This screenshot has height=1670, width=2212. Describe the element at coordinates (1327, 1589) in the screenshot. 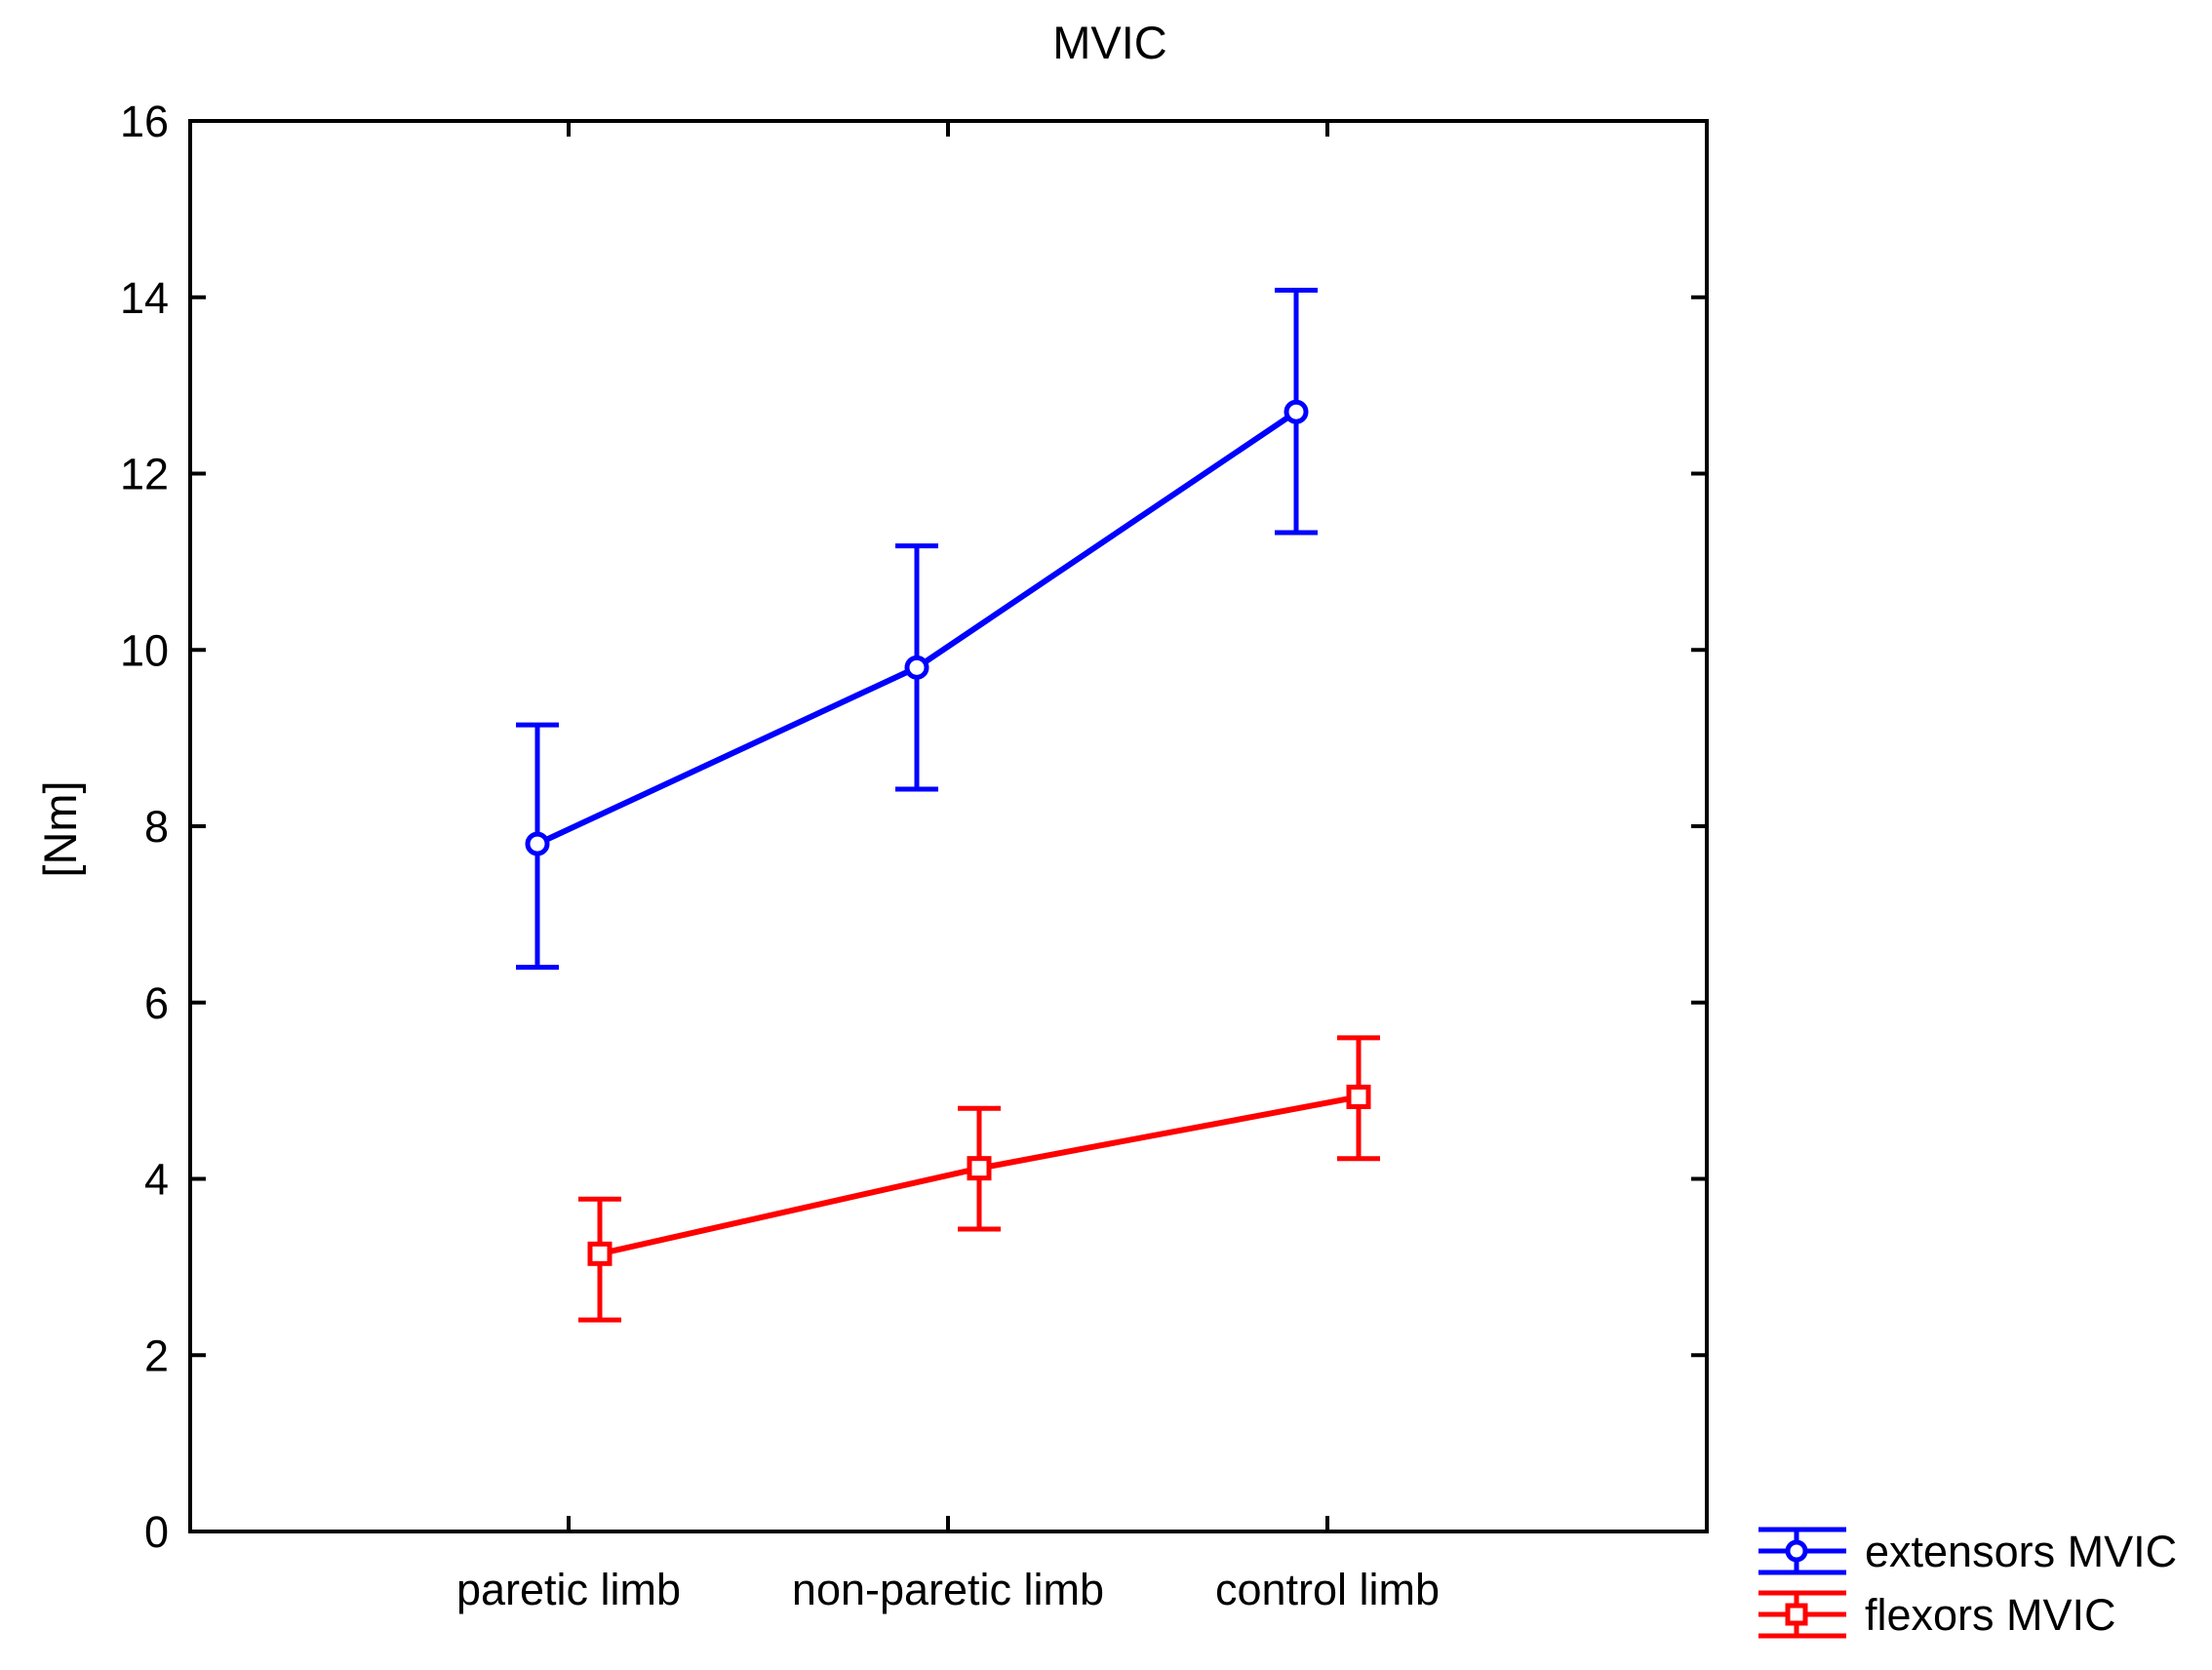

I see `x-tick-label: control limb` at that location.